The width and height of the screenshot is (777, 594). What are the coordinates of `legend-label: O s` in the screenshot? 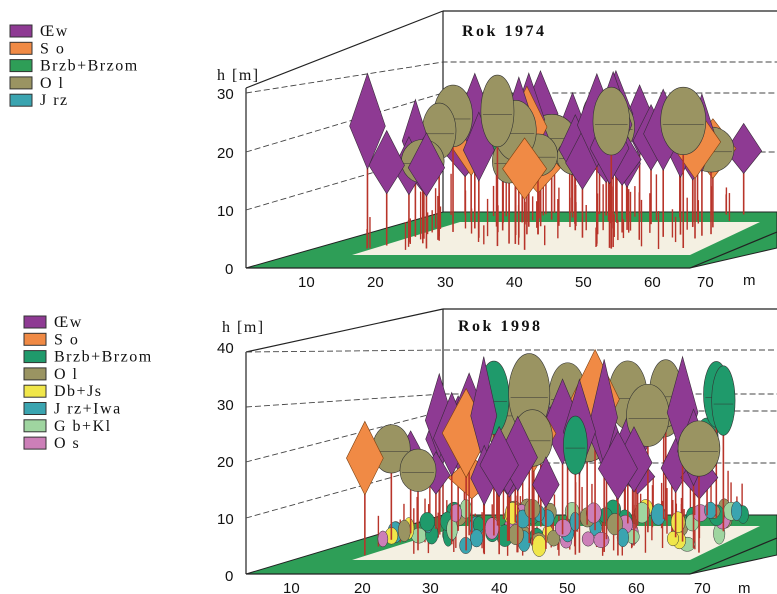 It's located at (67, 443).